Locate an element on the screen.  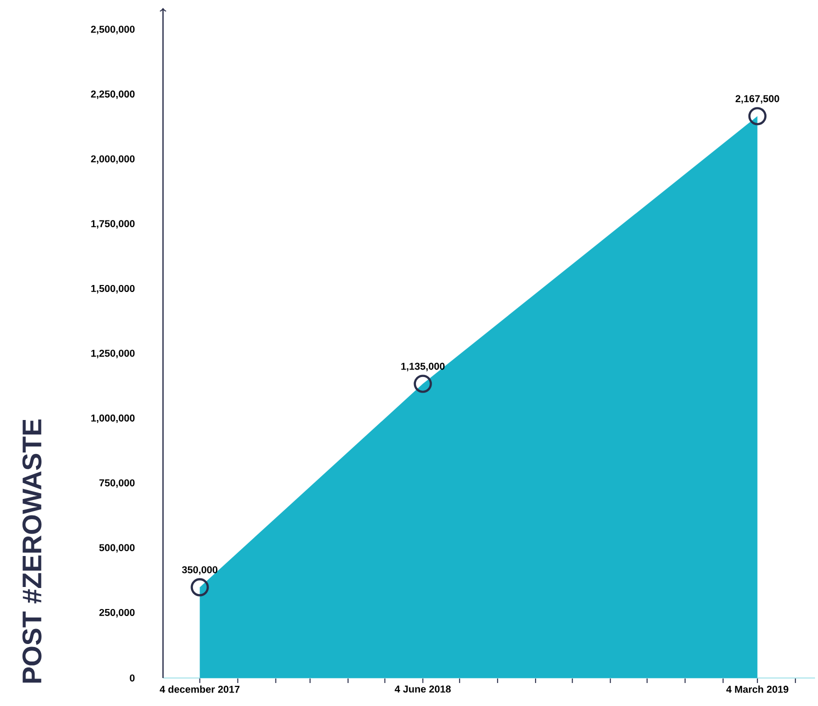
data-label: 350,000 is located at coordinates (200, 570).